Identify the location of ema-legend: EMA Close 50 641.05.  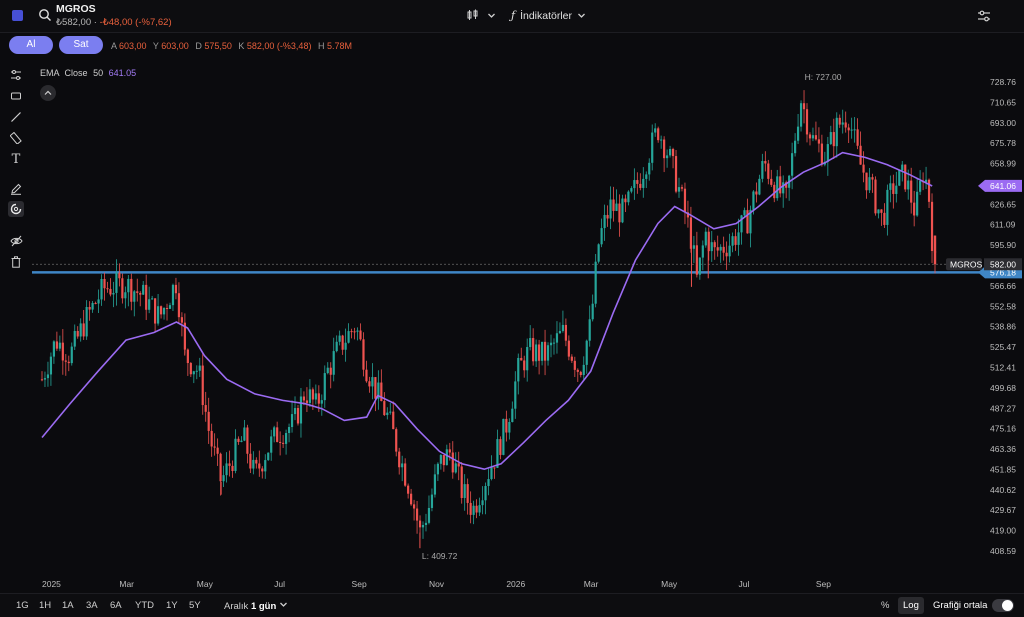
(88, 73).